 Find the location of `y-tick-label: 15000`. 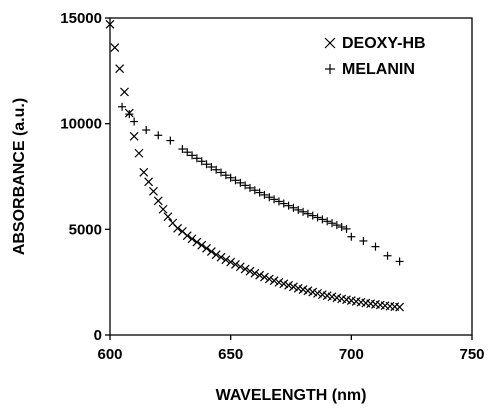

y-tick-label: 15000 is located at coordinates (81, 18).